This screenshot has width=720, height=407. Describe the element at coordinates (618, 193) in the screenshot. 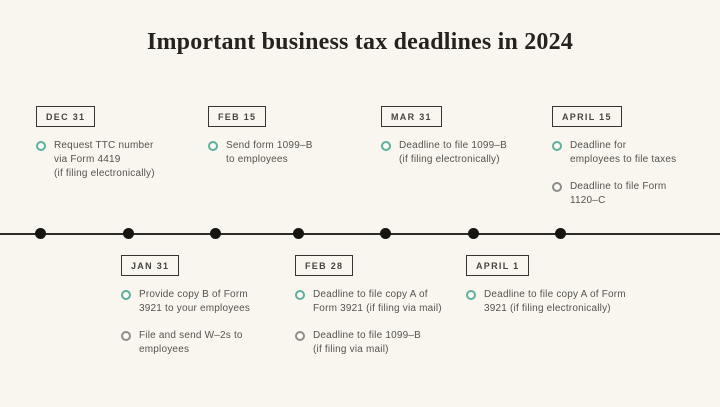

I see `deadline-text: Deadline to file Form 1120–C` at that location.